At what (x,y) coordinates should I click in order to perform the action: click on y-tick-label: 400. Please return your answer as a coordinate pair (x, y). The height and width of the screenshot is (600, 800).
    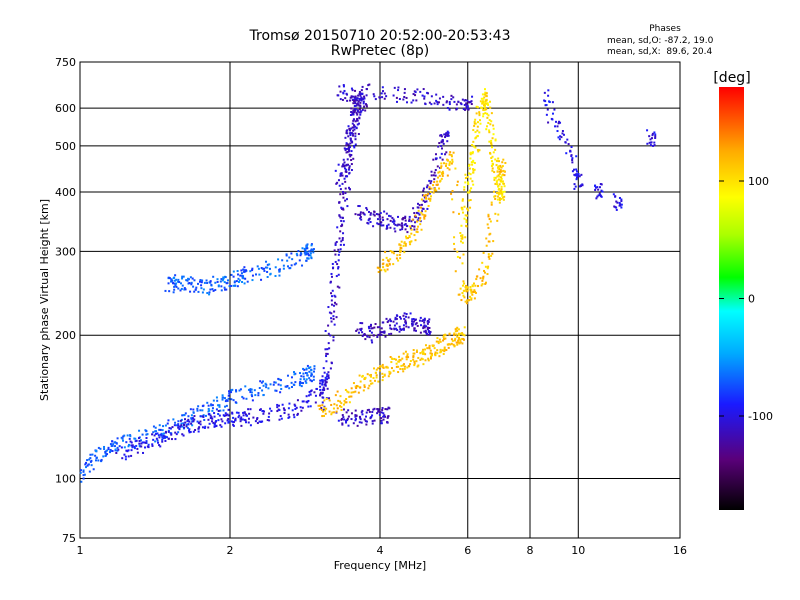
    Looking at the image, I should click on (65, 192).